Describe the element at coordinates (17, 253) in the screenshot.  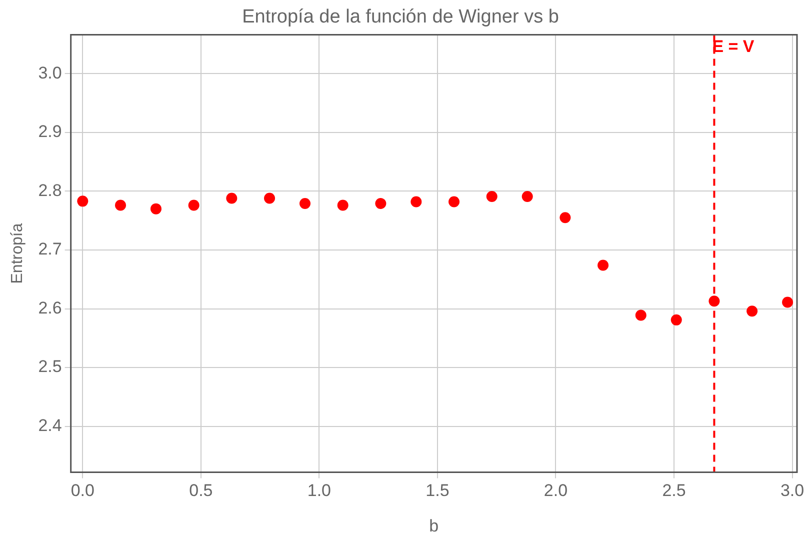
I see `y-axis-title: Entropía` at that location.